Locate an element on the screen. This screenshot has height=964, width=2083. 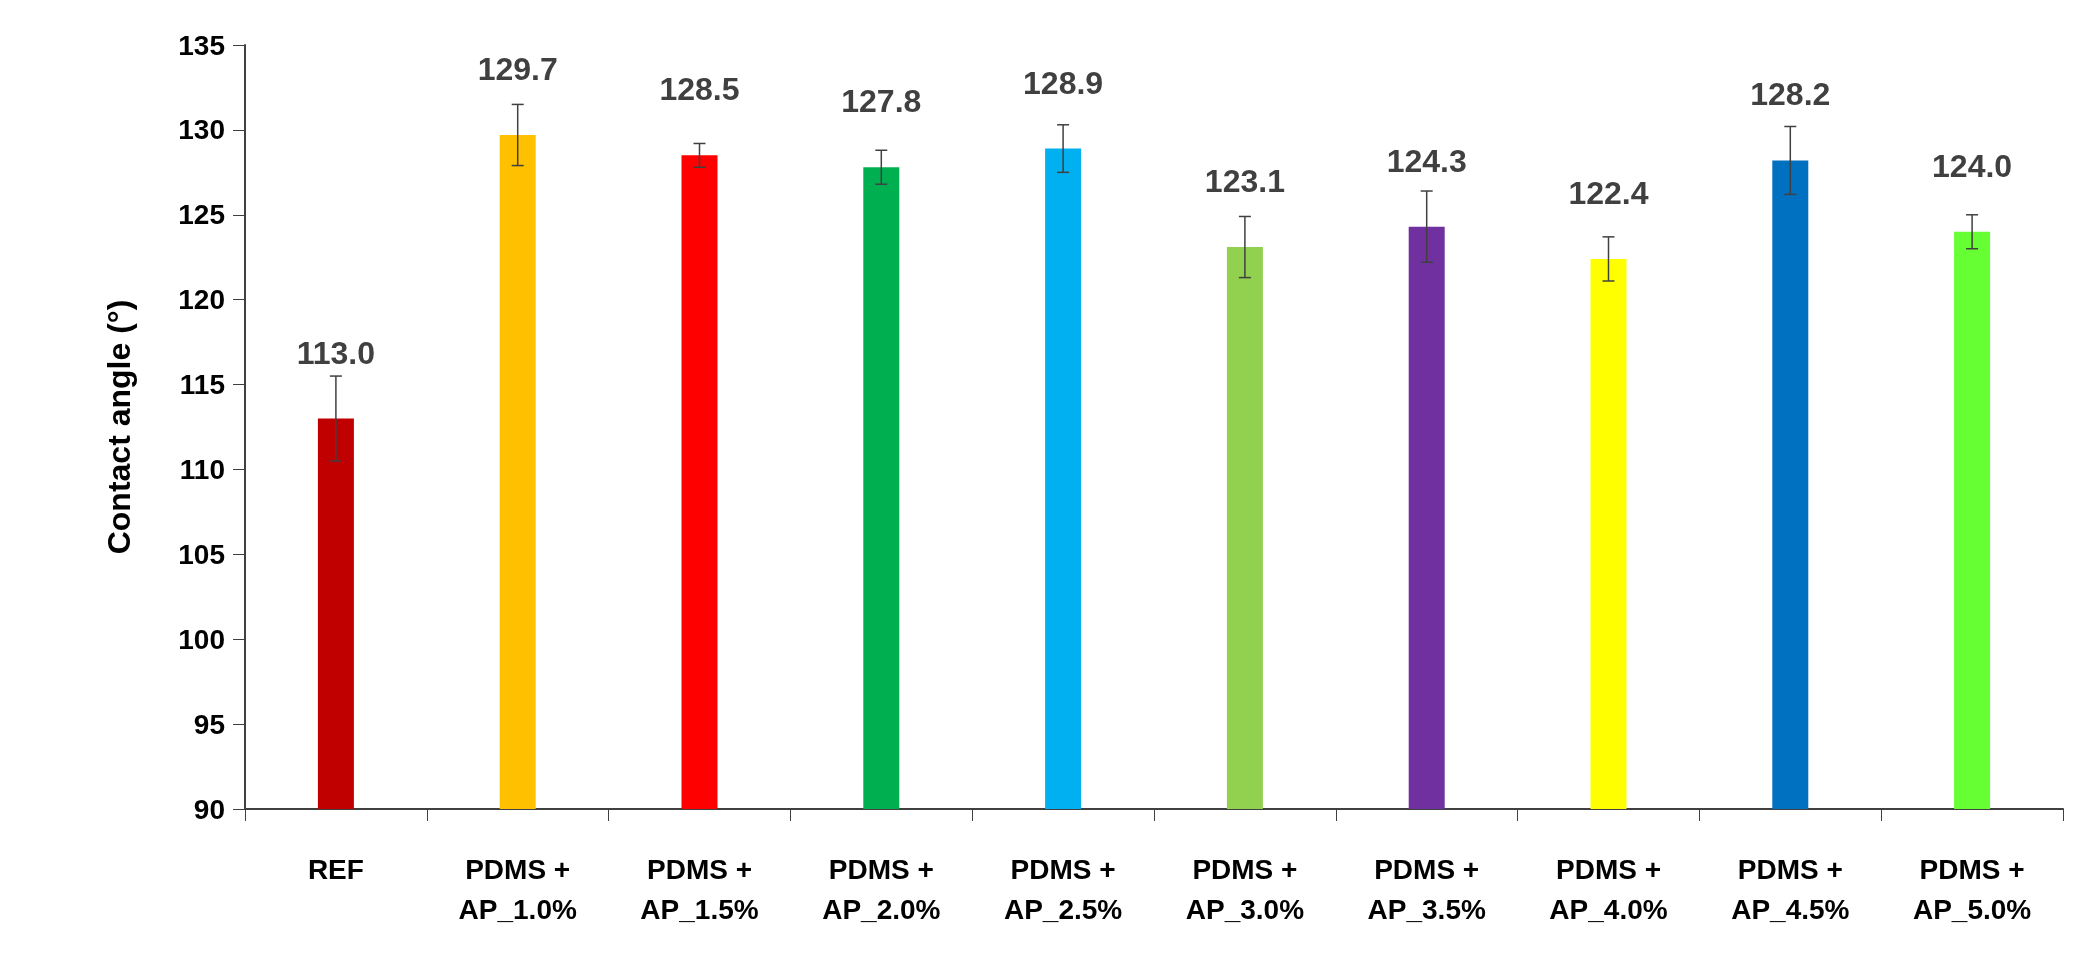
y-tick-label: 115 is located at coordinates (202, 385).